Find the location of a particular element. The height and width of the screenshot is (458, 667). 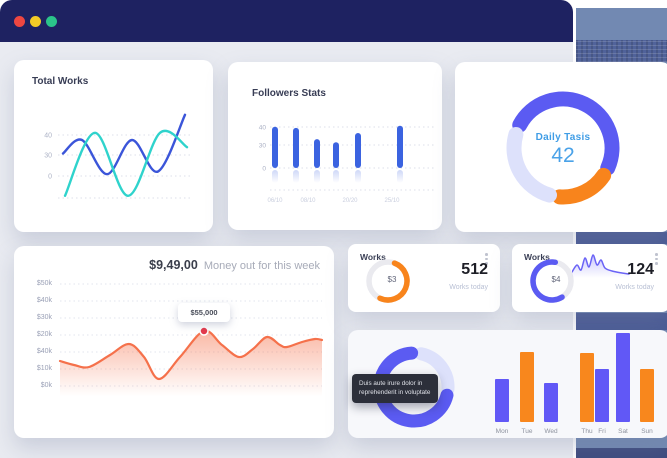

x-tick-label: 25/10 is located at coordinates (392, 201).